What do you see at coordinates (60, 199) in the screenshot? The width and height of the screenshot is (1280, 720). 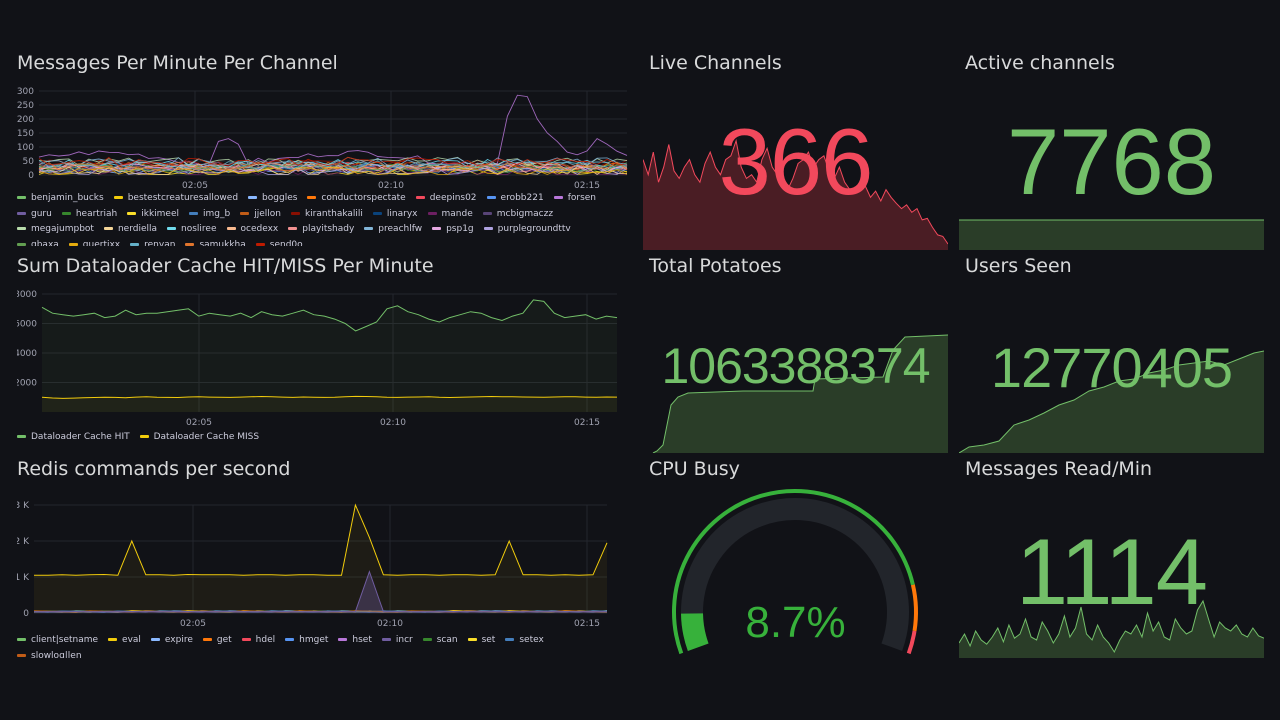 I see `legend-item: benjamin_bucks` at bounding box center [60, 199].